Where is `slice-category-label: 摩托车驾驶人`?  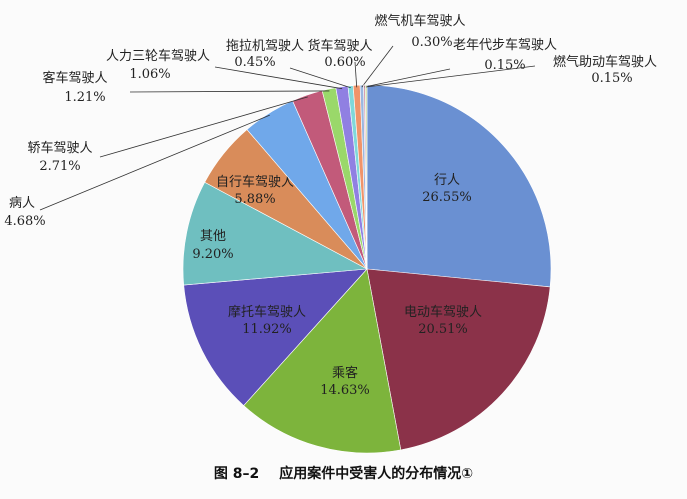
slice-category-label: 摩托车驾驶人 is located at coordinates (267, 312).